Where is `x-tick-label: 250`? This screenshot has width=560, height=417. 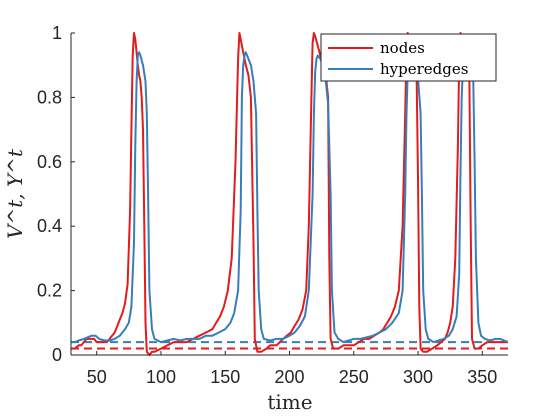
x-tick-label: 250 is located at coordinates (354, 377).